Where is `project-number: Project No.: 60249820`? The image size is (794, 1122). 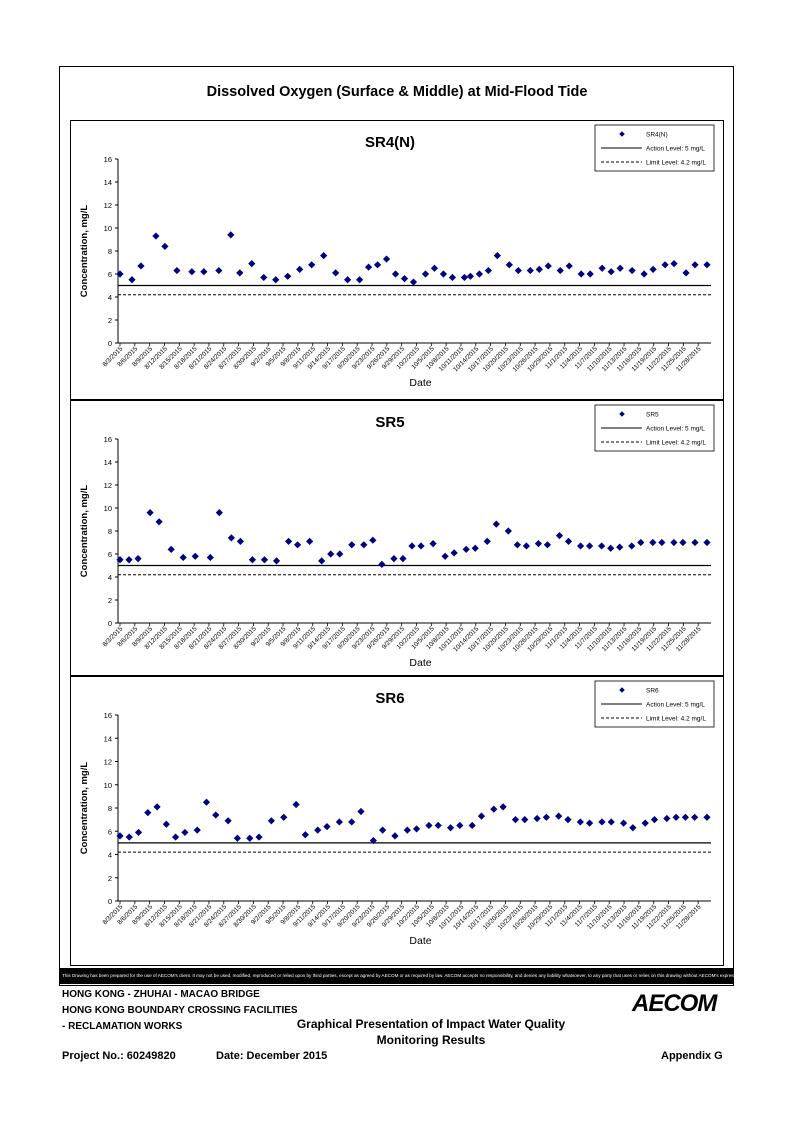
project-number: Project No.: 60249820 is located at coordinates (119, 1056).